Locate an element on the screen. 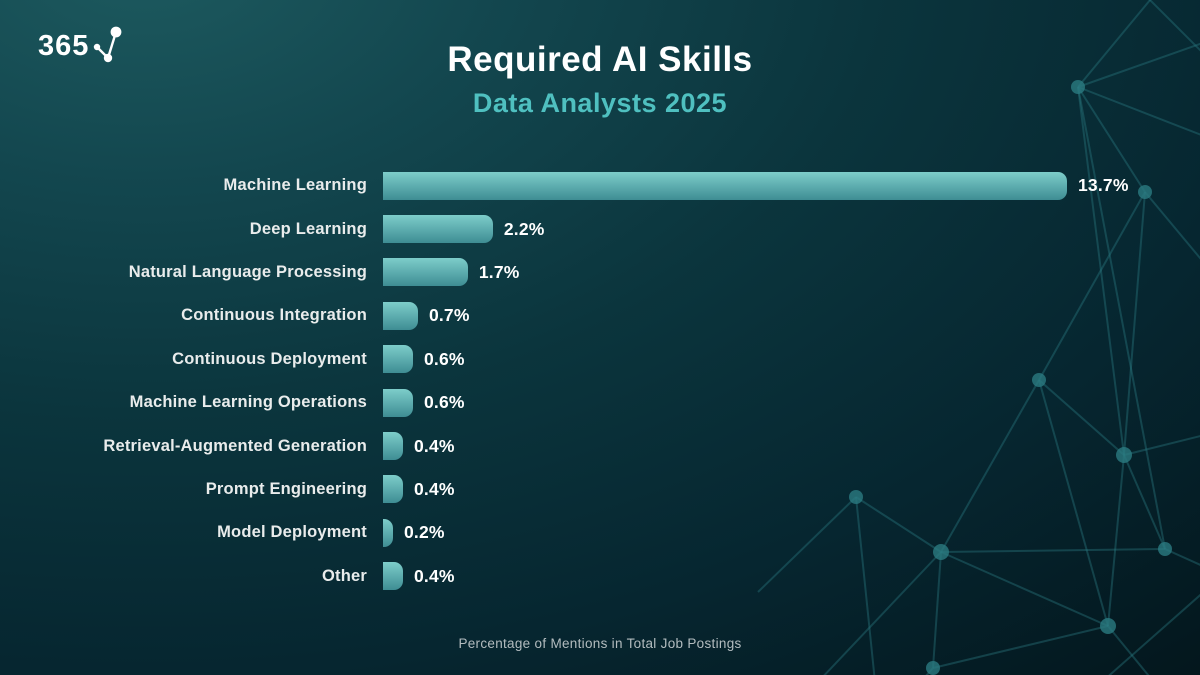 This screenshot has height=675, width=1200. bar-row: Retrieval-Augmented Generation 0.4% is located at coordinates (564, 445).